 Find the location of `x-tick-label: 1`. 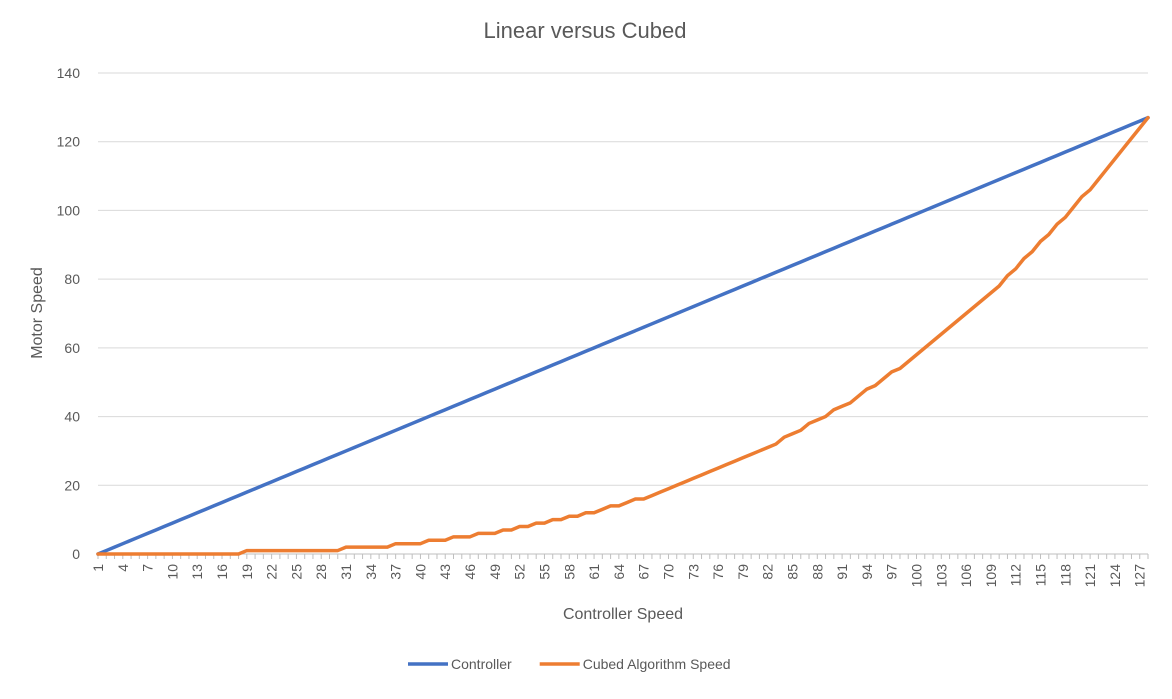

x-tick-label: 1 is located at coordinates (98, 568).